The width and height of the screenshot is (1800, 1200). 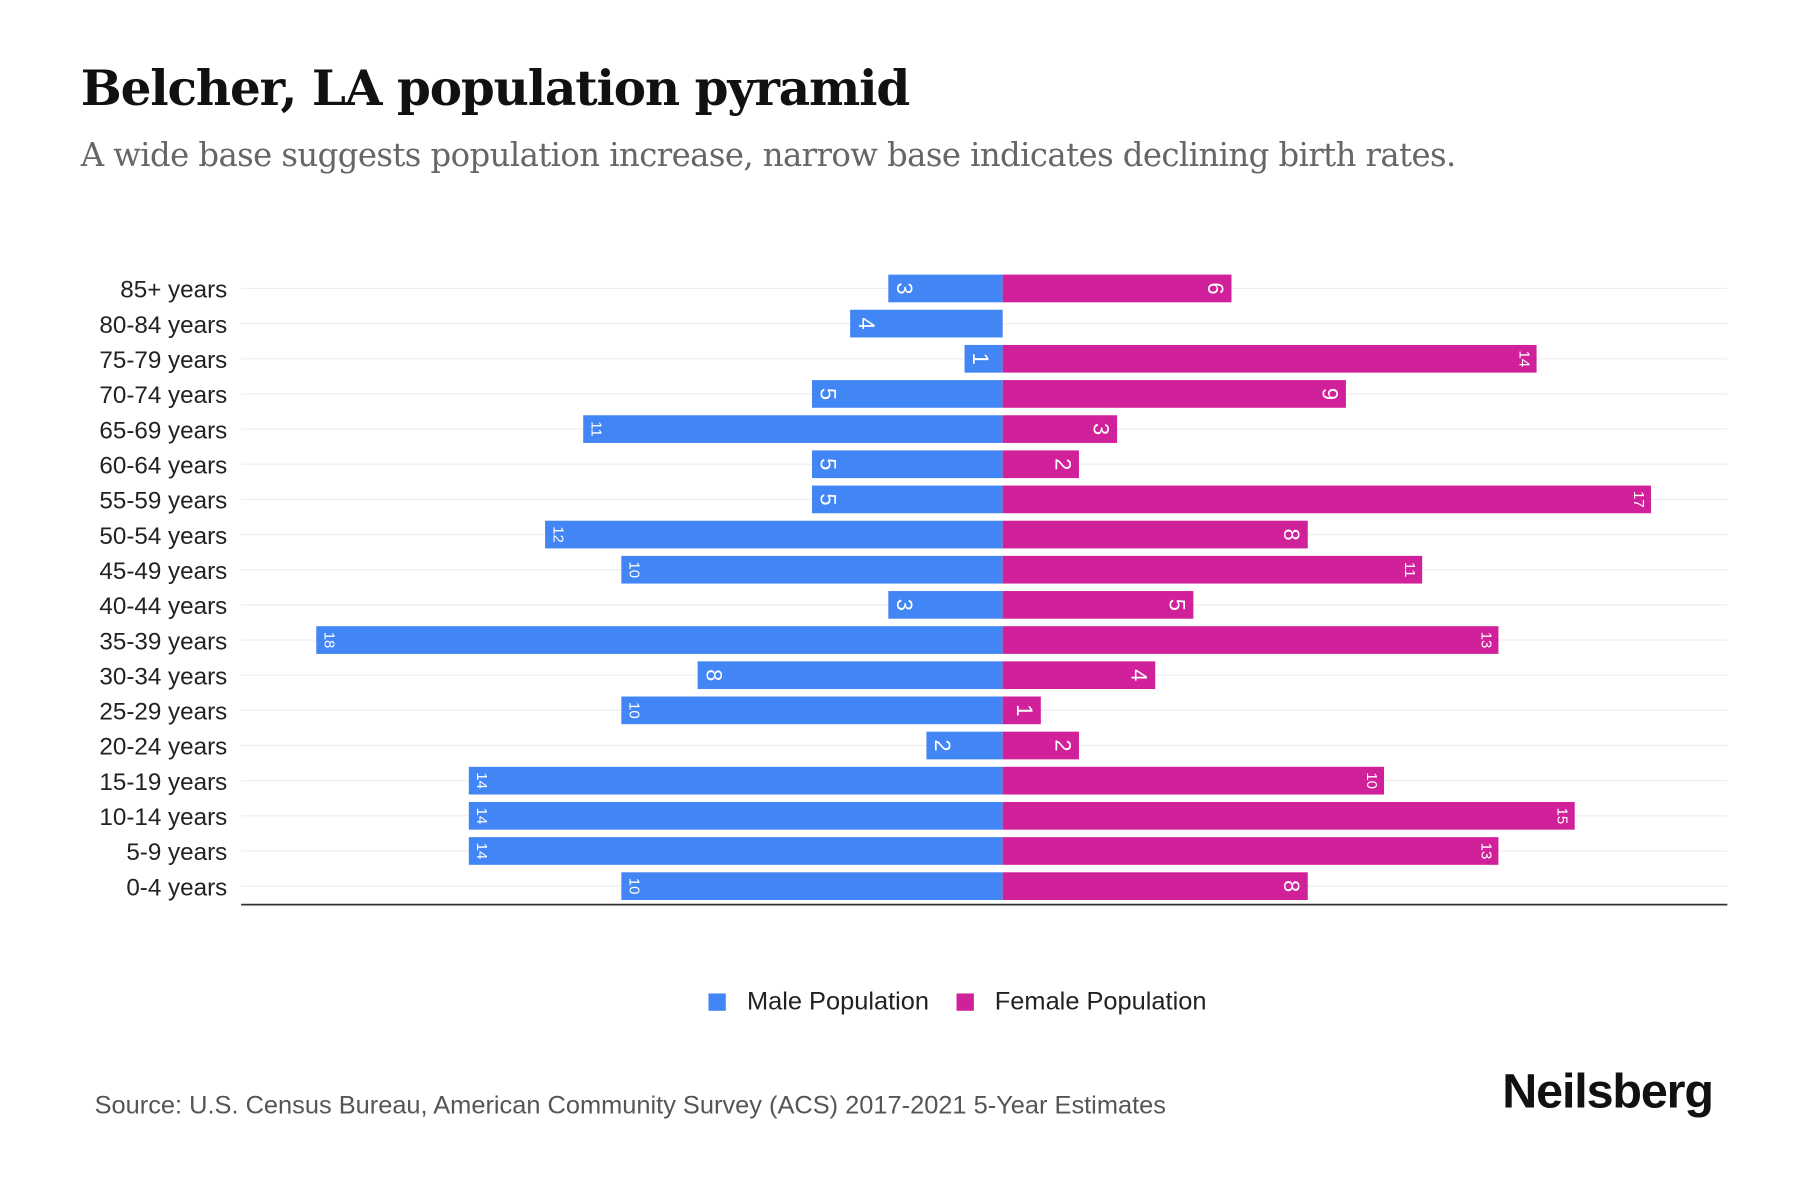 I want to click on data-label: 15, so click(x=1562, y=815).